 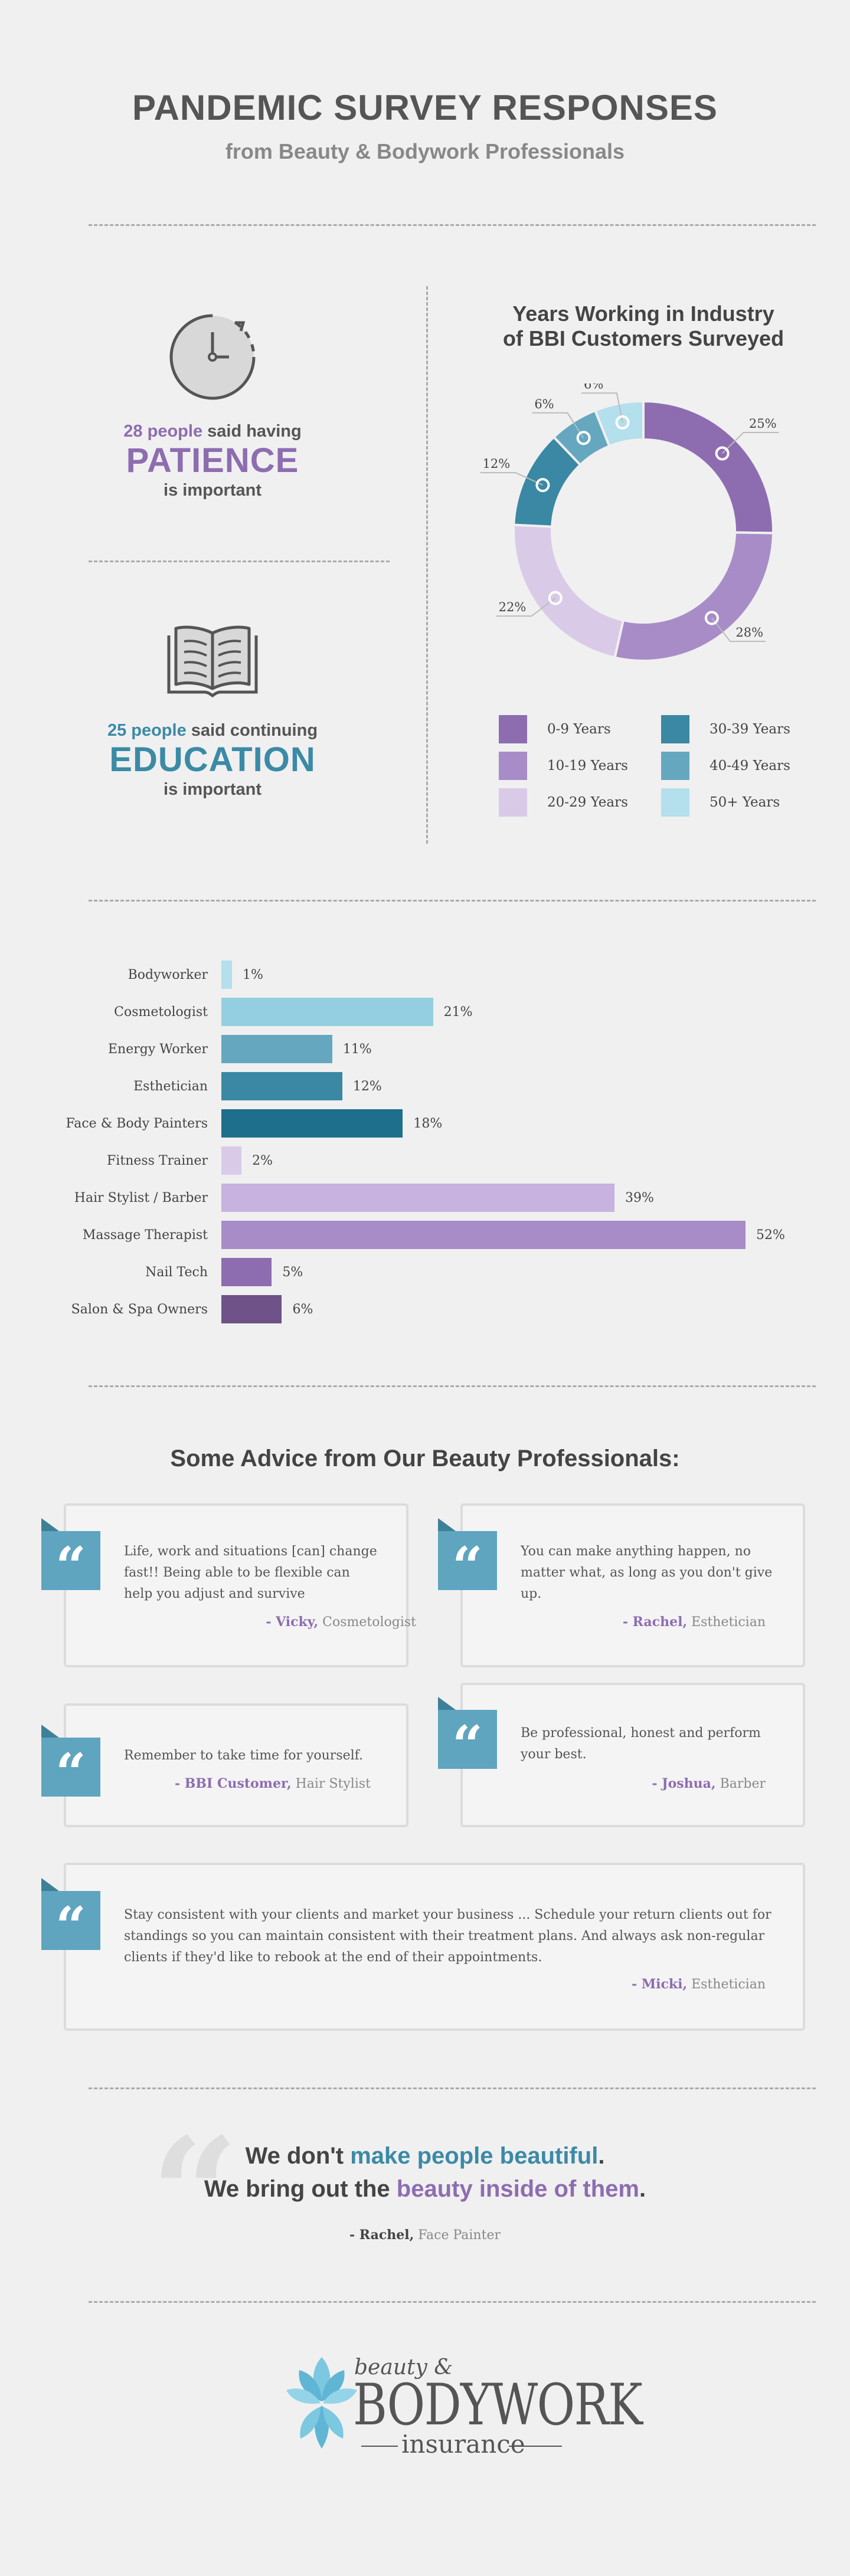 What do you see at coordinates (497, 464) in the screenshot?
I see `donut-slice-label: 12%` at bounding box center [497, 464].